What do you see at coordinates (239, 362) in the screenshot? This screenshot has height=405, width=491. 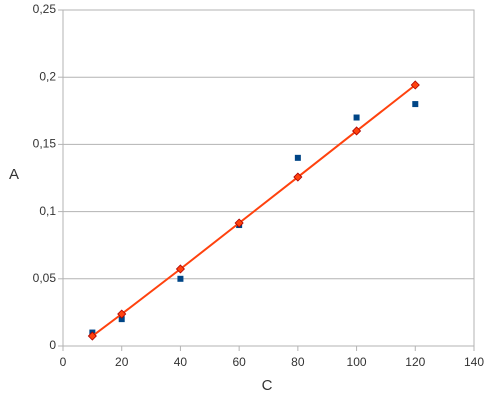 I see `x-tick-label: 60` at bounding box center [239, 362].